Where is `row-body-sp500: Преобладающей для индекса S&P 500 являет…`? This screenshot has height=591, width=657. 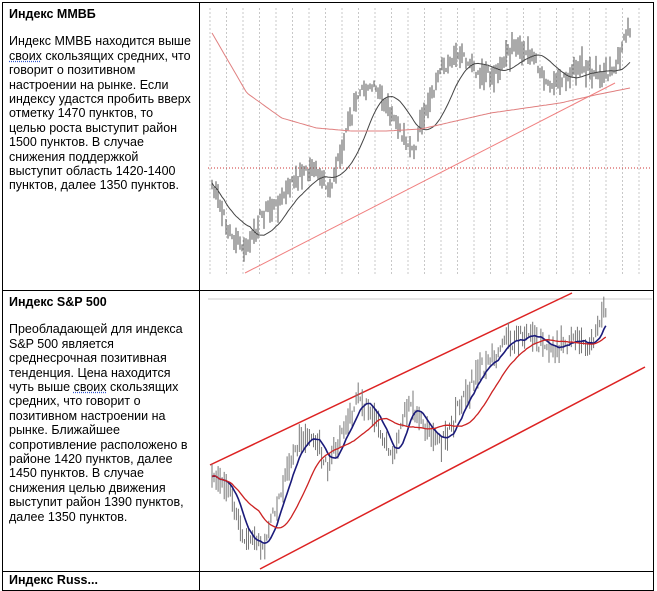
row-body-sp500: Преобладающей для индекса S&P 500 являет… is located at coordinates (101, 423).